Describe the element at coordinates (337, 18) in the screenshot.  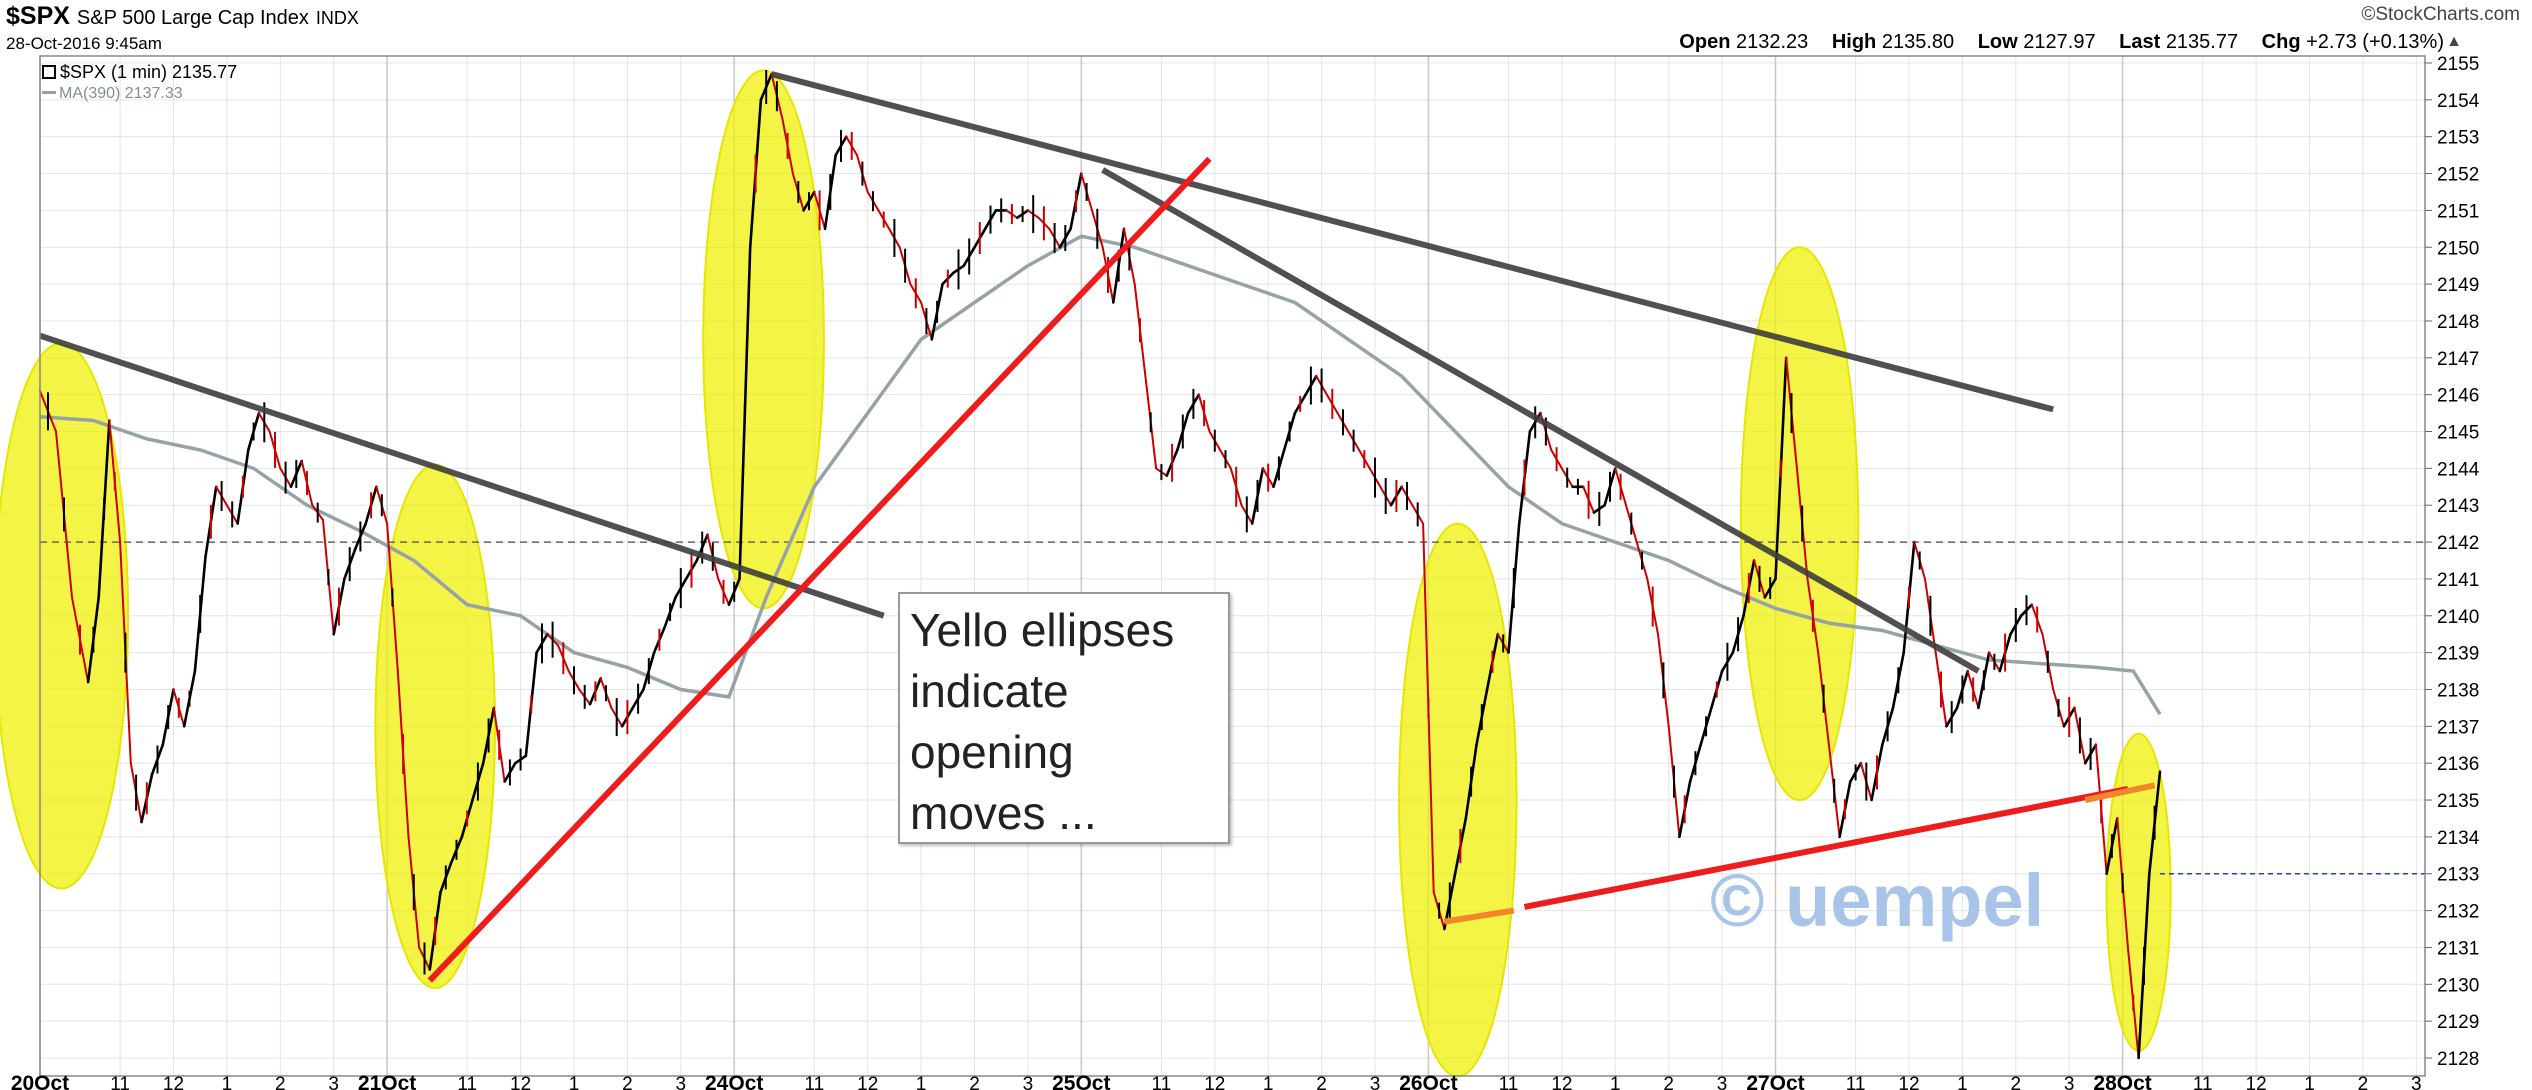
I see `exchange: INDX` at that location.